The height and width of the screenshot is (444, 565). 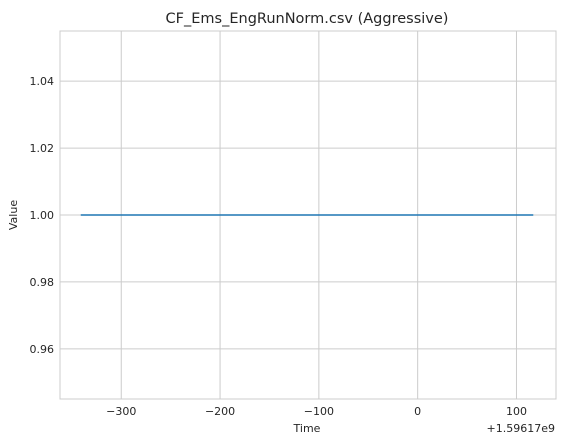 I want to click on x-tick-label: −200, so click(x=220, y=411).